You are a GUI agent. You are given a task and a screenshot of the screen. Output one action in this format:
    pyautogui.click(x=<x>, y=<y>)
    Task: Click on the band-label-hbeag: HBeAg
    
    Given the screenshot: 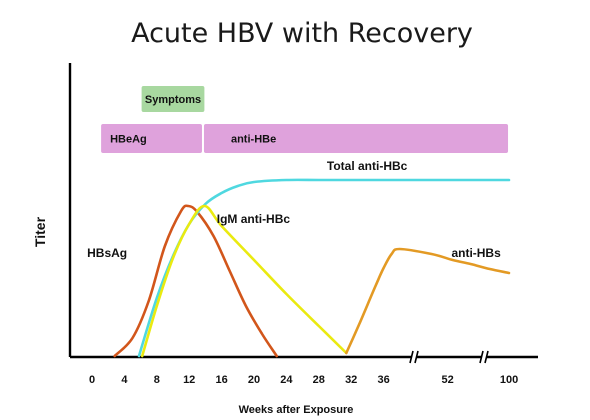 What is the action you would take?
    pyautogui.click(x=128, y=140)
    